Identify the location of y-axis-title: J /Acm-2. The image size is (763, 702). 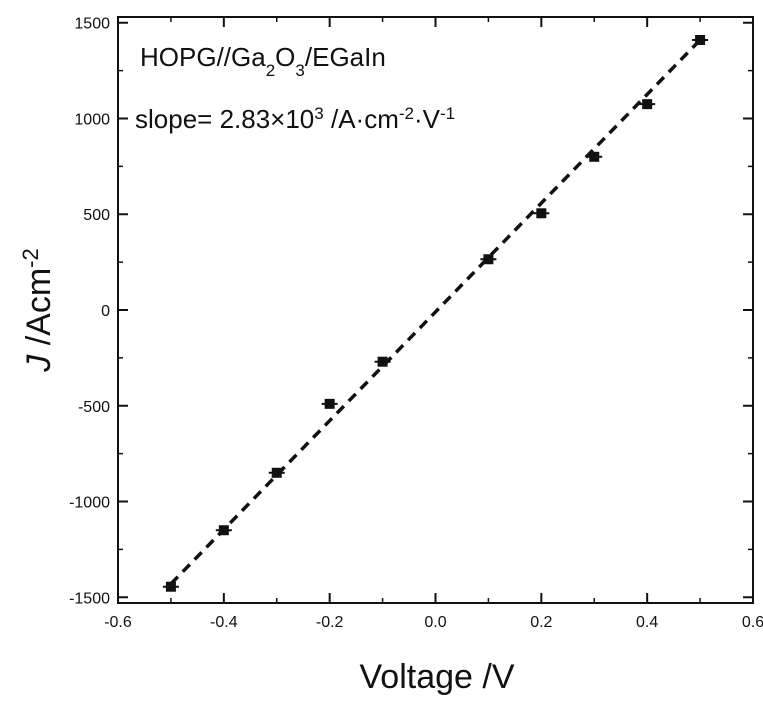
(38, 310).